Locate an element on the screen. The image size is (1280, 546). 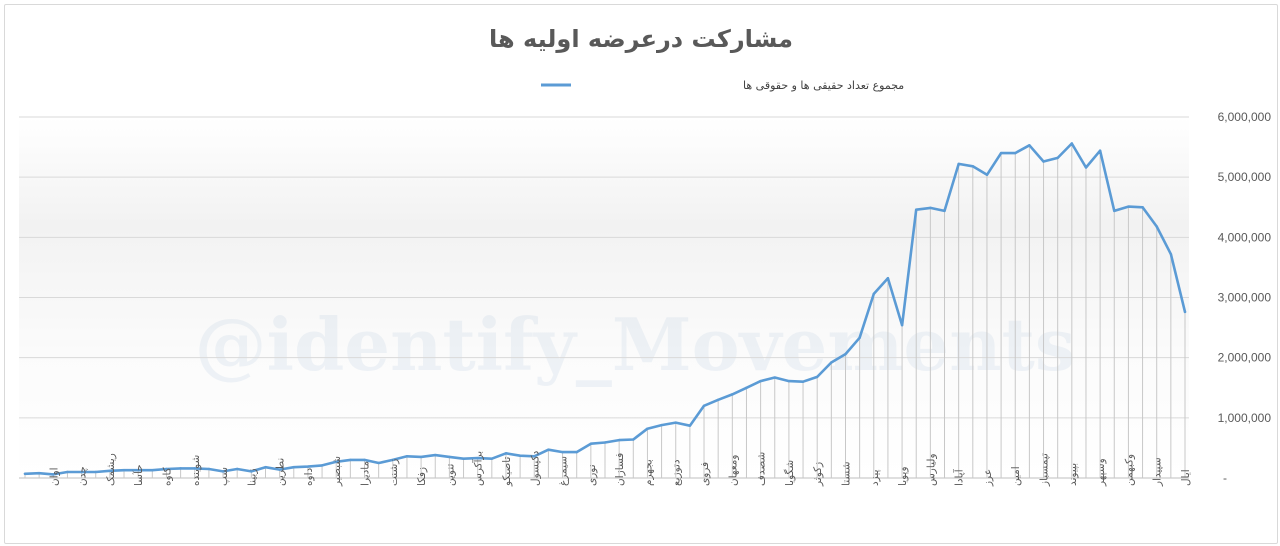
x-tick-label: سیمرغ is located at coordinates (564, 471).